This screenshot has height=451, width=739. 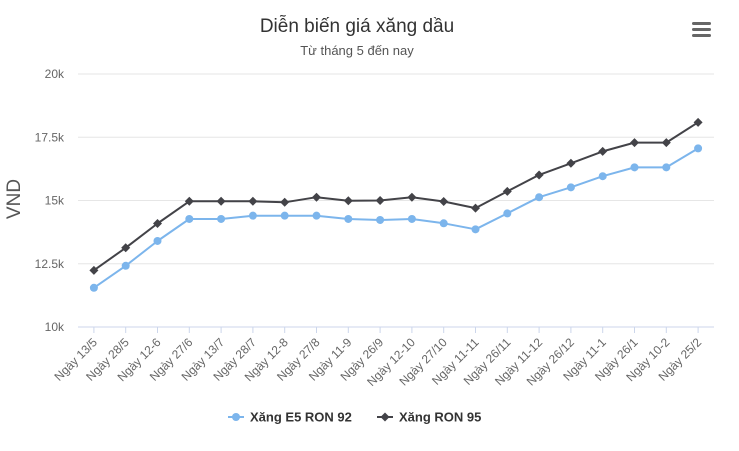 I want to click on y-tick-label: 20k, so click(x=55, y=74).